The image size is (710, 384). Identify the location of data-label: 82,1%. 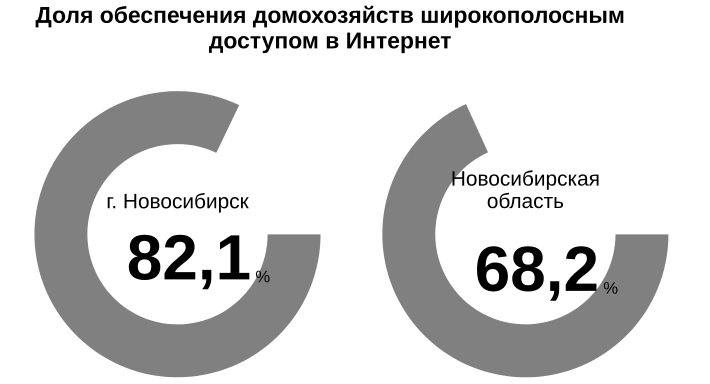
(199, 262).